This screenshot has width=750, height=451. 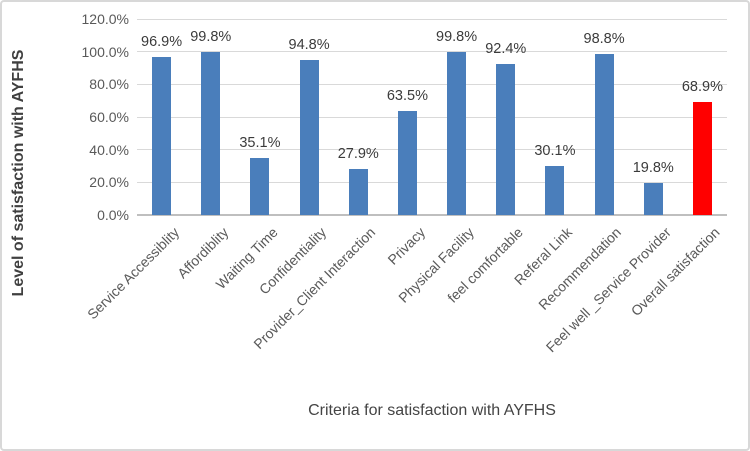 What do you see at coordinates (109, 182) in the screenshot?
I see `y-tick-label: 20.0%` at bounding box center [109, 182].